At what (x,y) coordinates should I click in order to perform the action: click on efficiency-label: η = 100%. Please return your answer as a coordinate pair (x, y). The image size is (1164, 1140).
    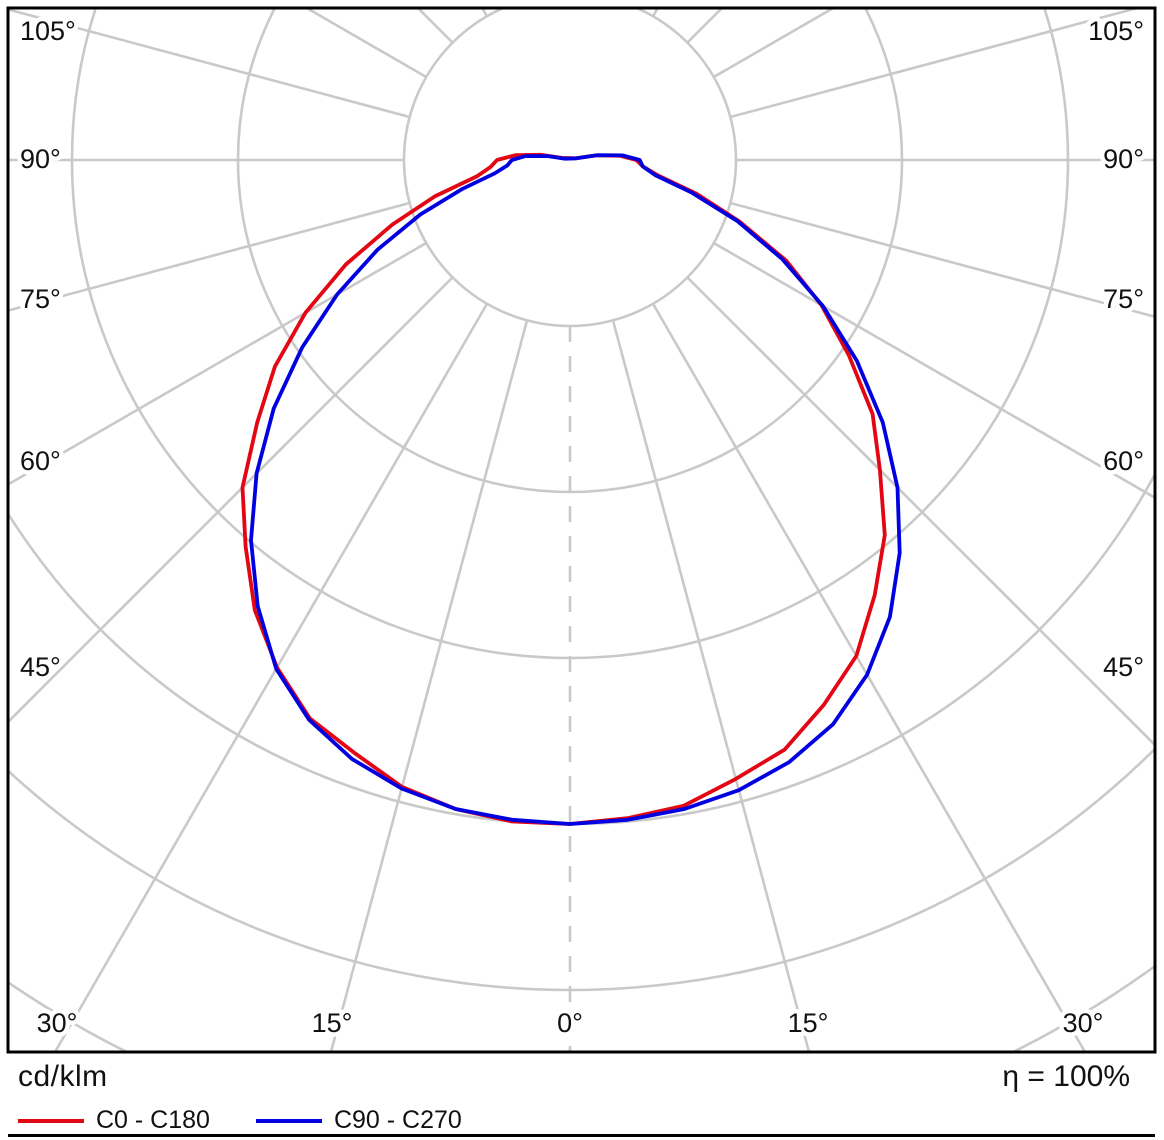
    Looking at the image, I should click on (1066, 1076).